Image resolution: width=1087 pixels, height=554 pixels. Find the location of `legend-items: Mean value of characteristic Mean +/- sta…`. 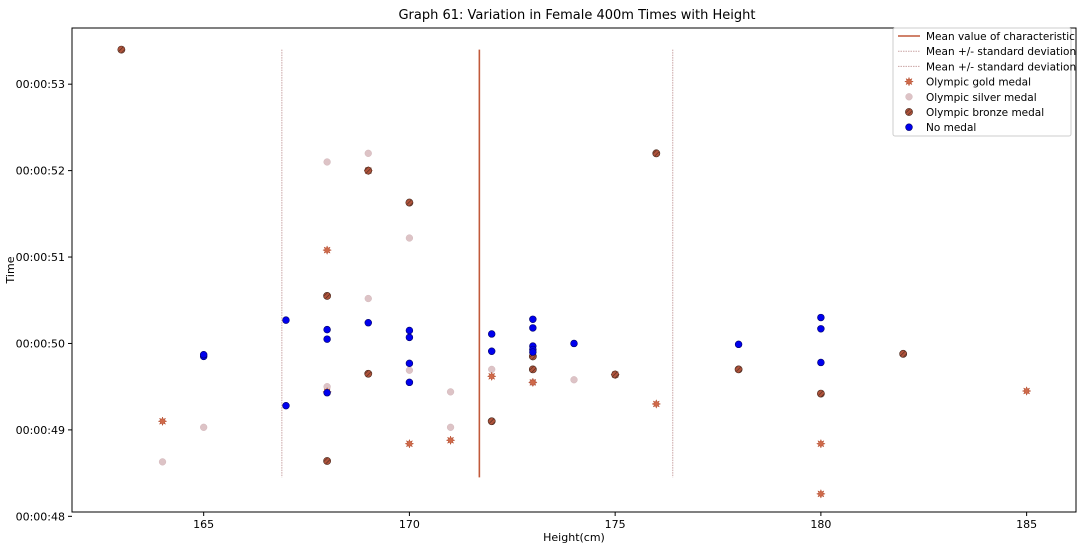

legend-items: Mean value of characteristic Mean +/- sta… is located at coordinates (987, 82).